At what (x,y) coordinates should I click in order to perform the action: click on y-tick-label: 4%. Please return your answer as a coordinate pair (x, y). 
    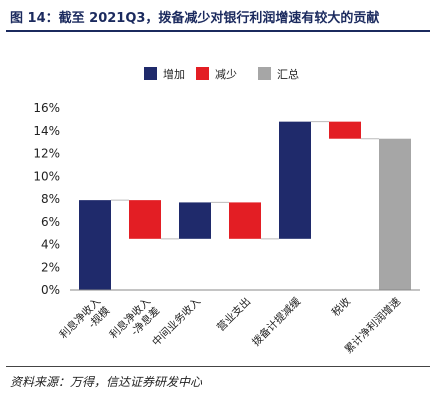
    Looking at the image, I should click on (50, 245).